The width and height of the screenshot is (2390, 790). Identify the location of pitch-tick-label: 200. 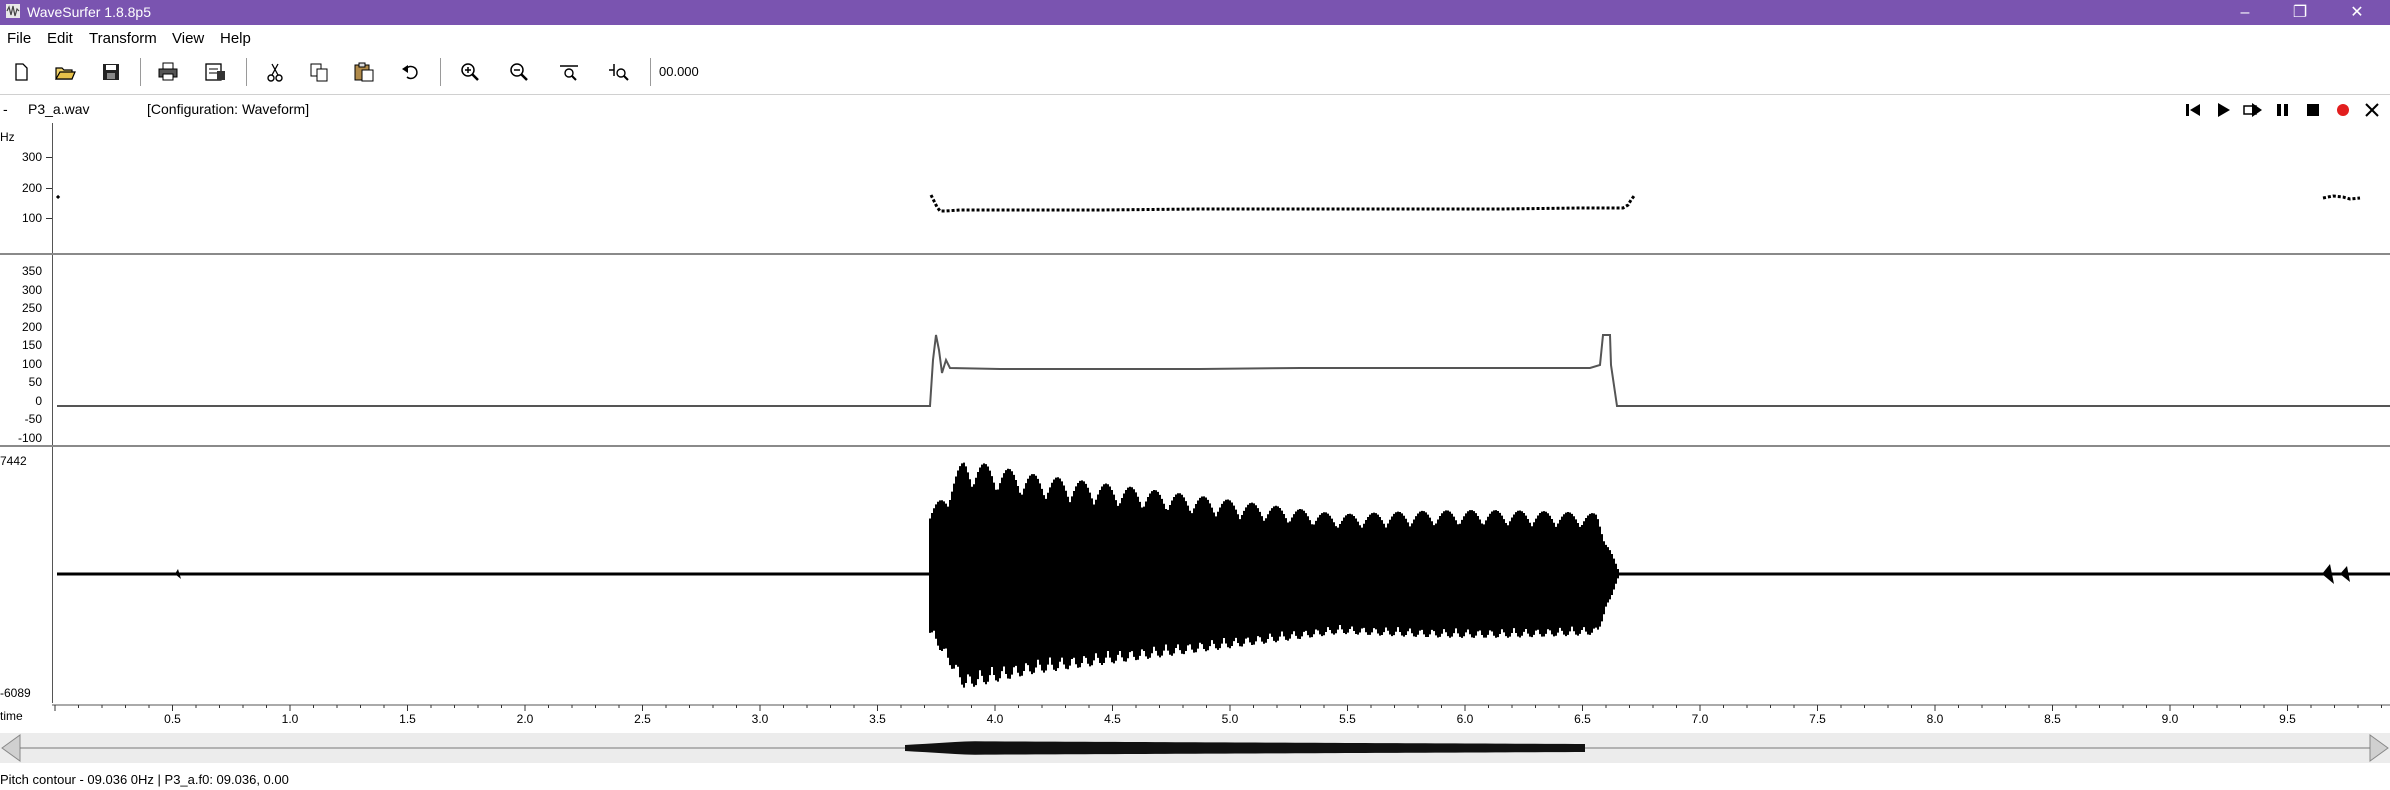
(31, 188).